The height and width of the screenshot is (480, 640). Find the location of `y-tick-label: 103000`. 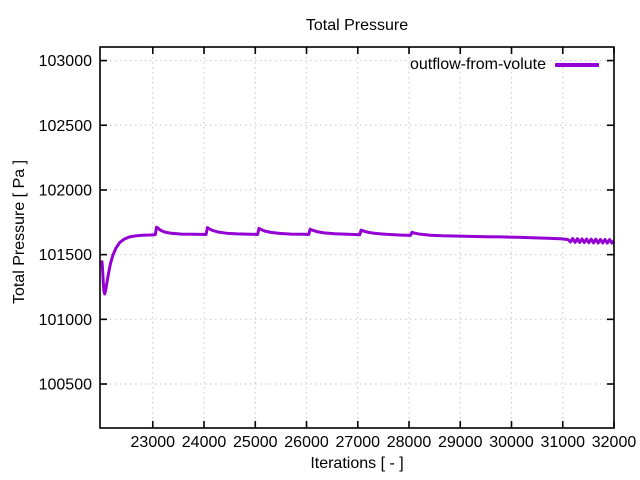

y-tick-label: 103000 is located at coordinates (65, 61).